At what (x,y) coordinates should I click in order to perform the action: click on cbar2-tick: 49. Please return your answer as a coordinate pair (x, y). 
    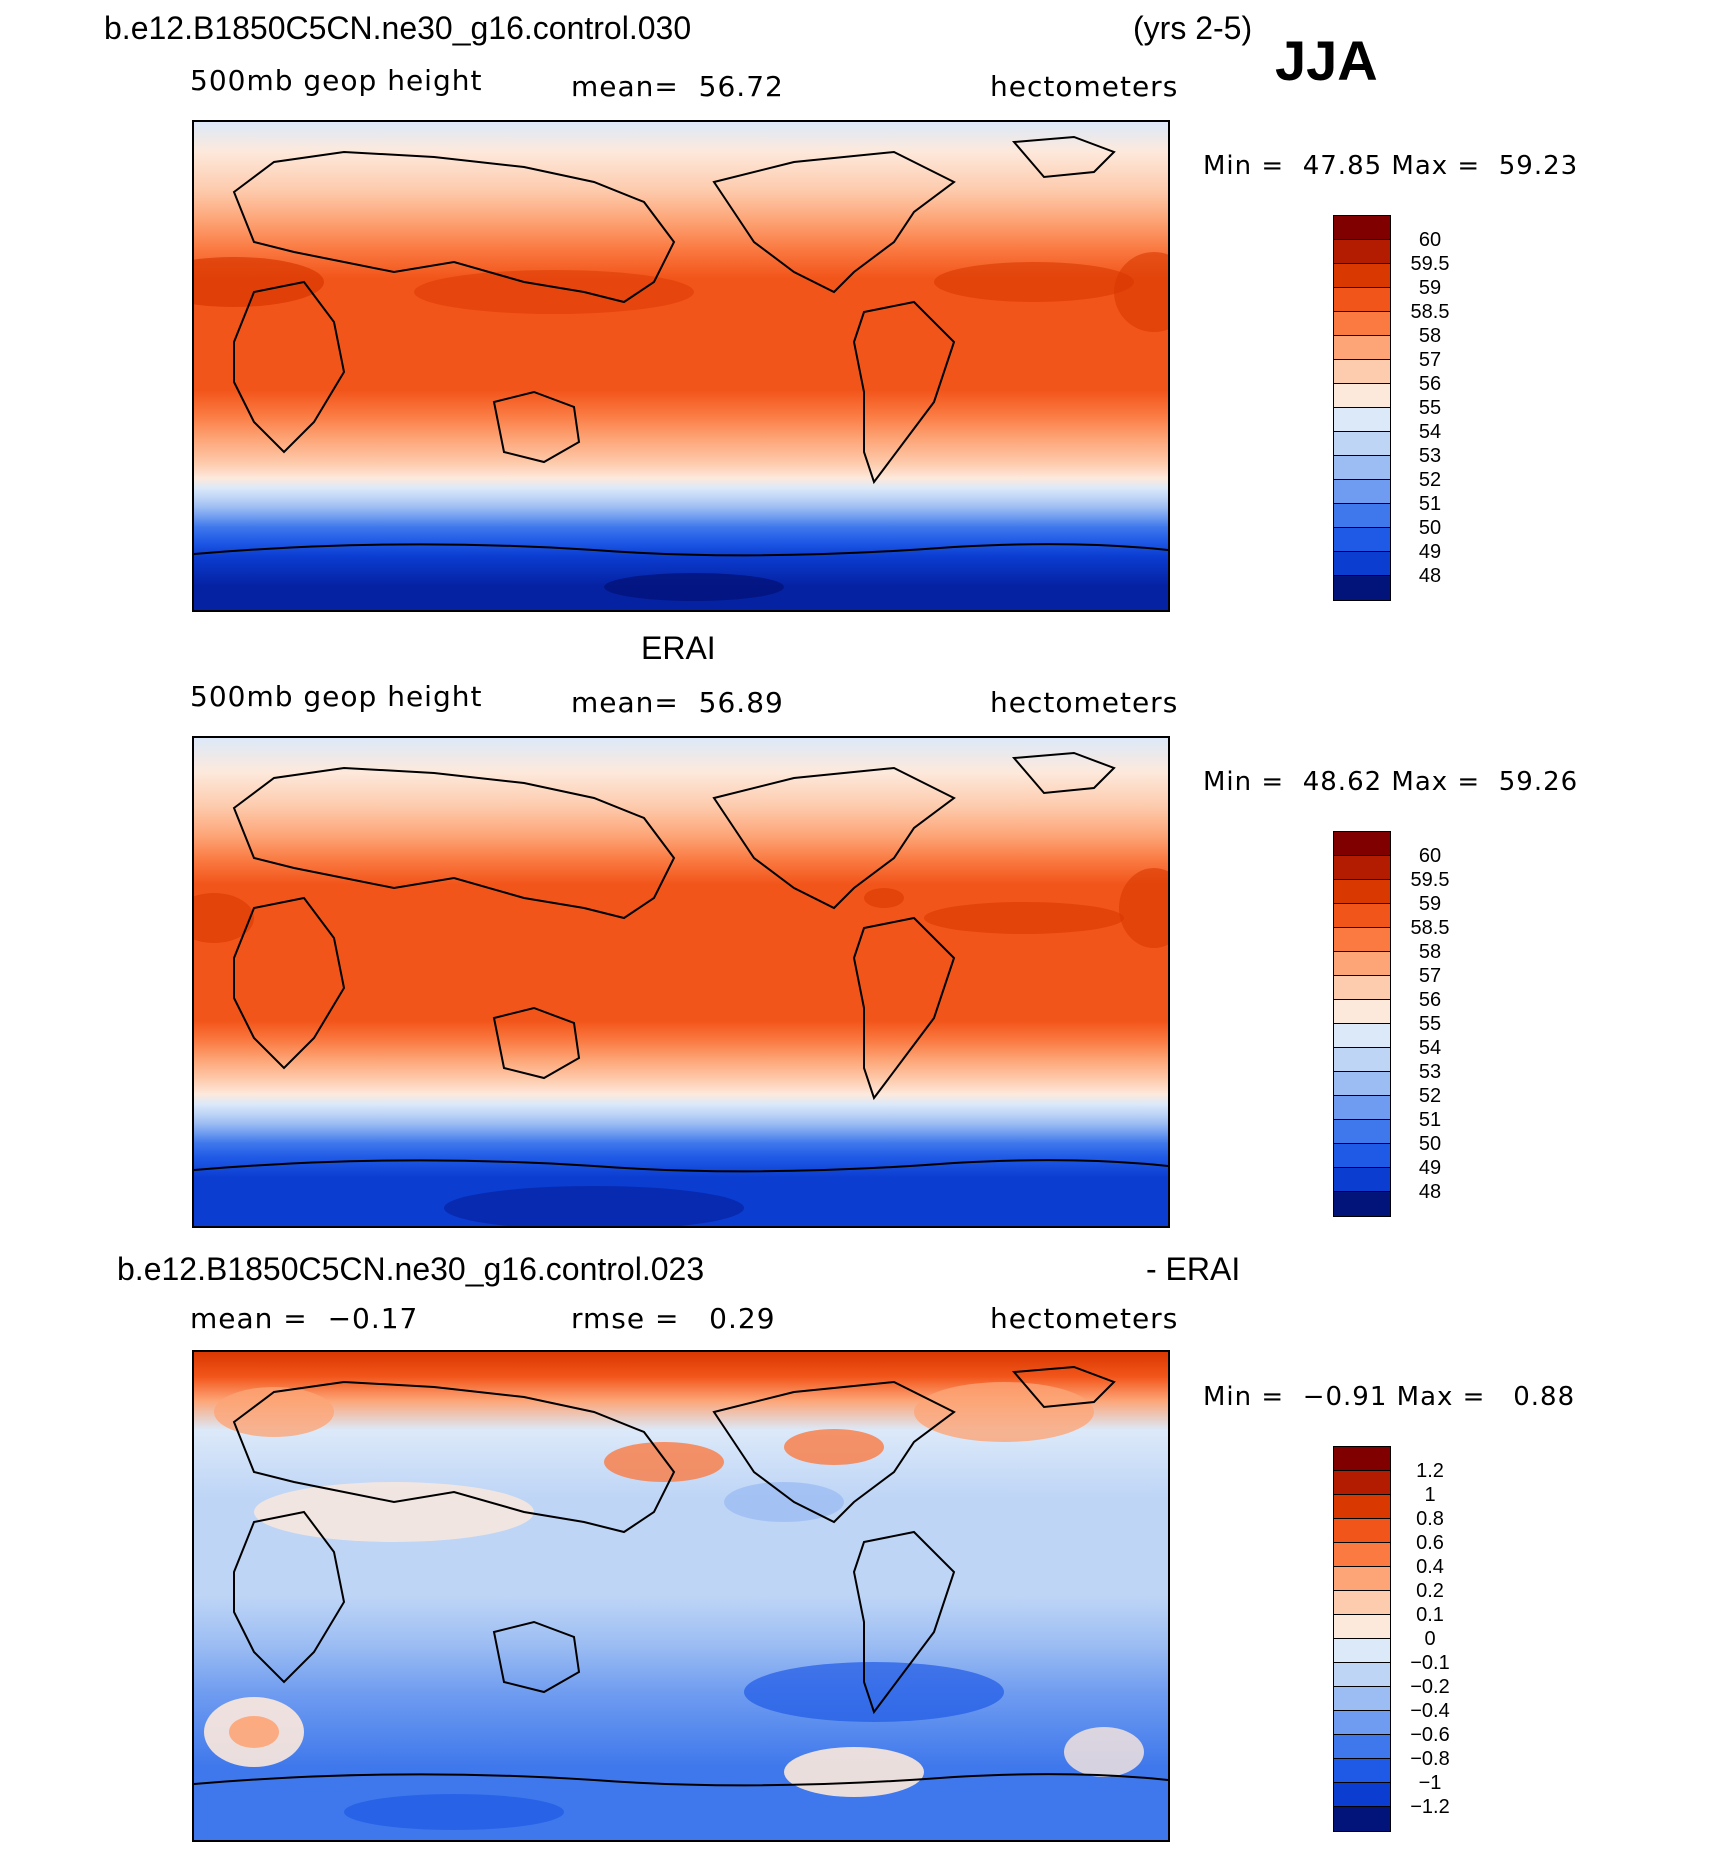
    Looking at the image, I should click on (1430, 1168).